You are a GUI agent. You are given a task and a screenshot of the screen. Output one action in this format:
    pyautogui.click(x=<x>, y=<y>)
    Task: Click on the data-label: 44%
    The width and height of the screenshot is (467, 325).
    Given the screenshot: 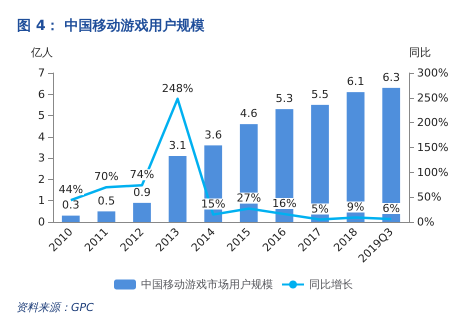 What is the action you would take?
    pyautogui.click(x=71, y=189)
    